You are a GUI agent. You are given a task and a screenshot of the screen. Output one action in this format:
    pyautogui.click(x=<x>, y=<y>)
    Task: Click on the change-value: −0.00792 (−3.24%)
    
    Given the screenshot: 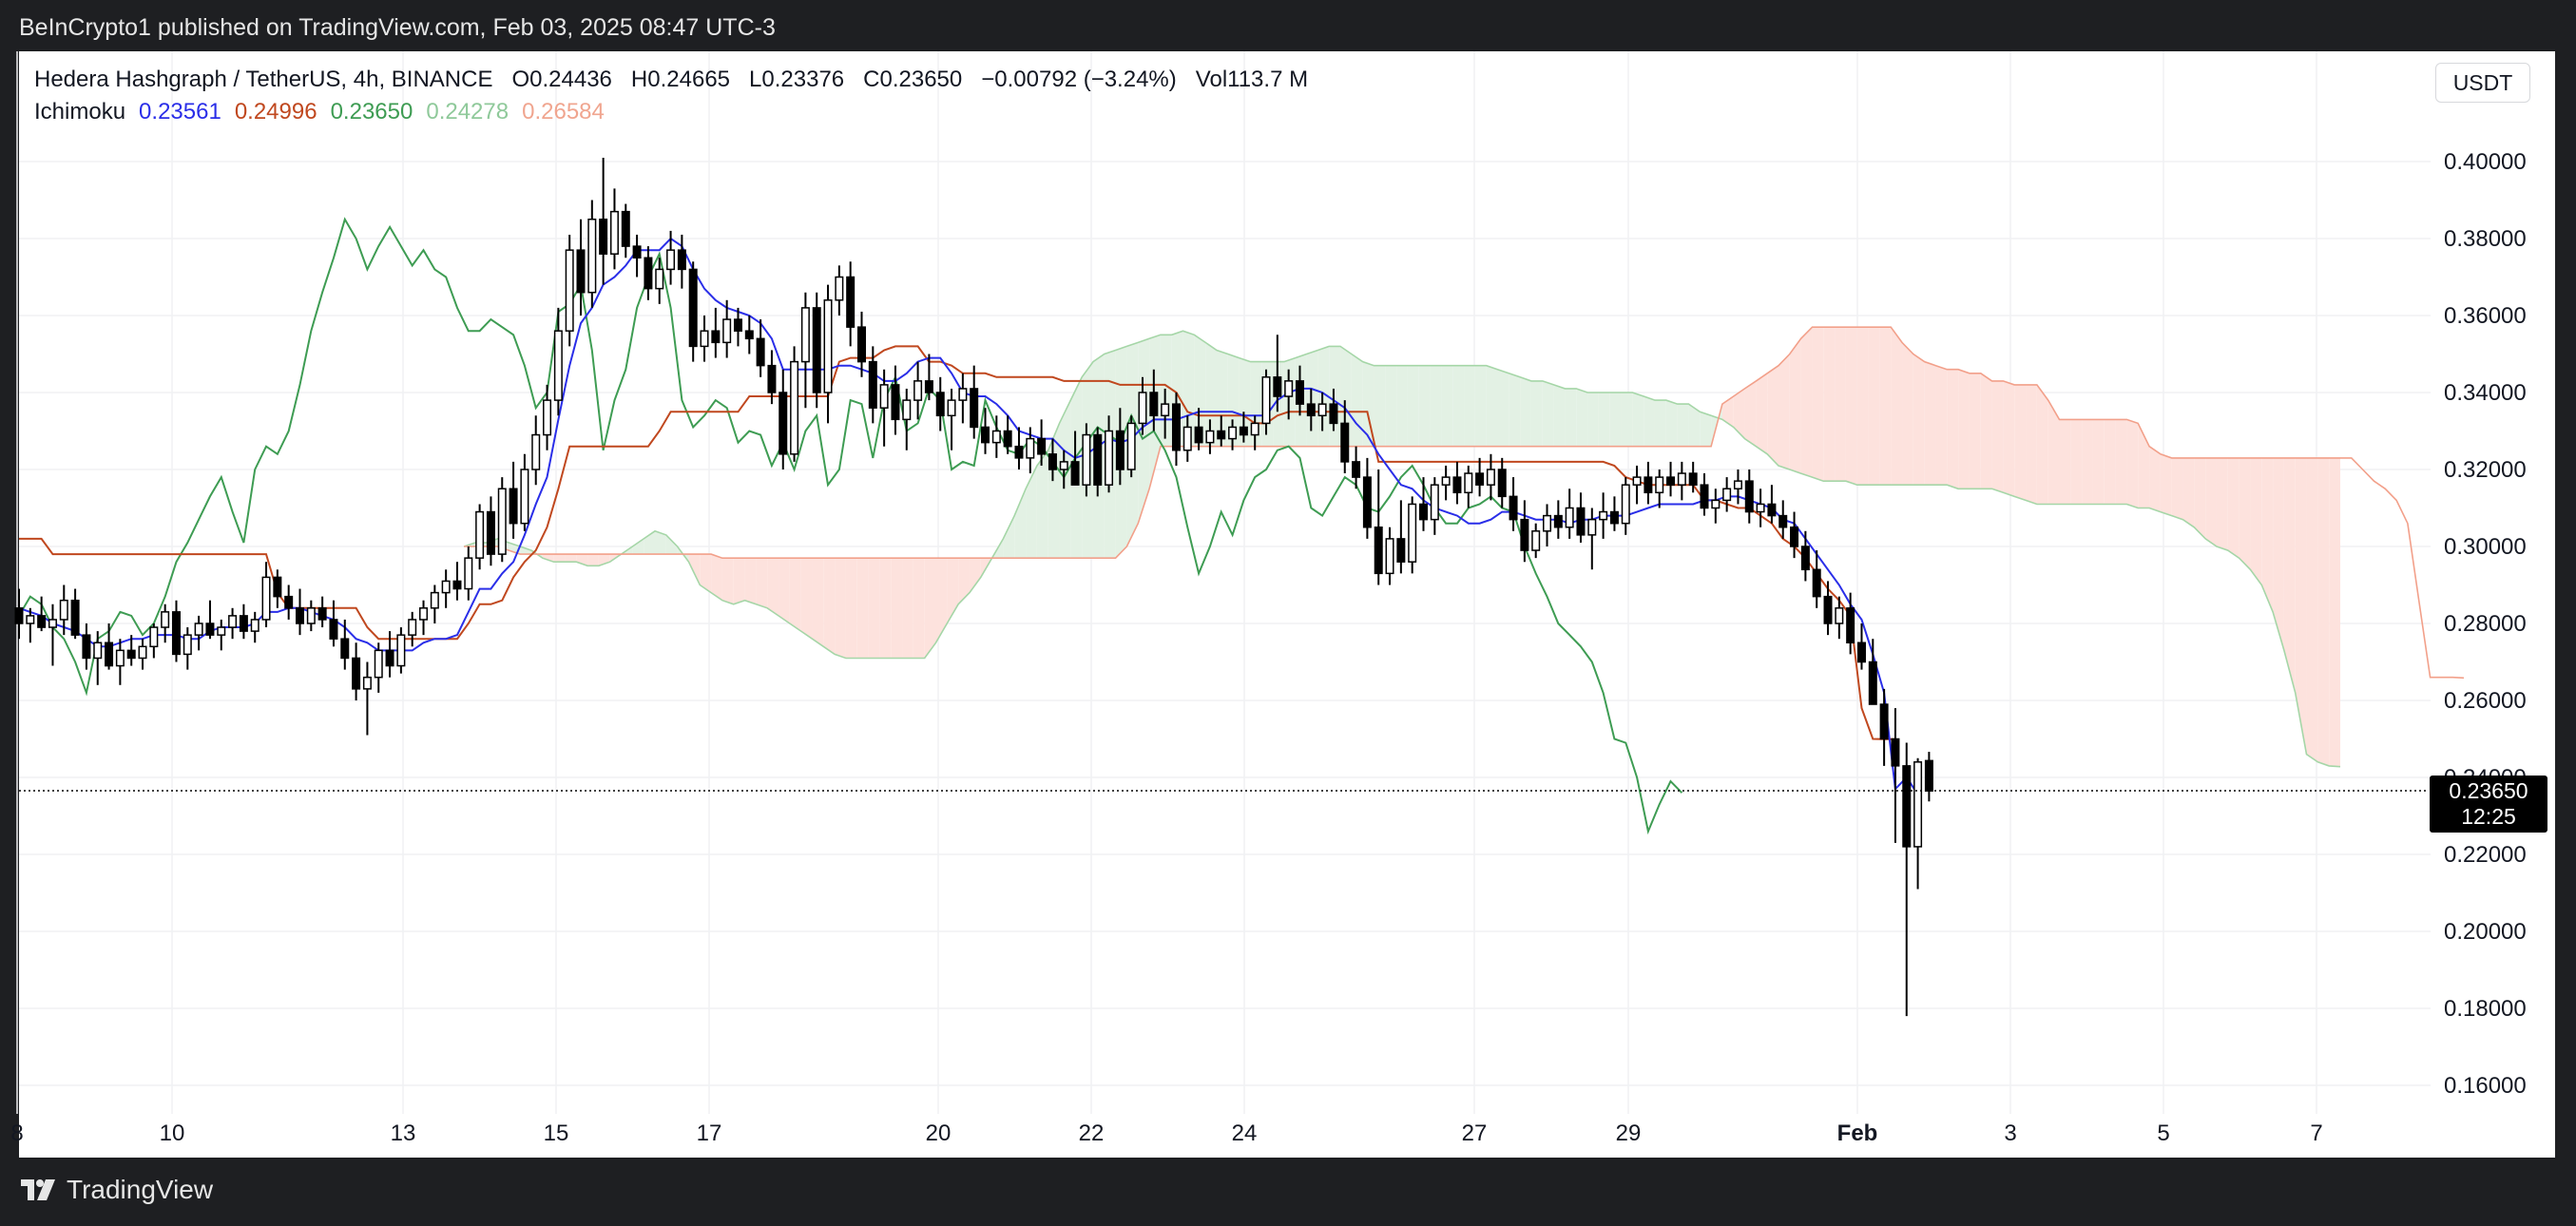 What is the action you would take?
    pyautogui.click(x=1079, y=79)
    